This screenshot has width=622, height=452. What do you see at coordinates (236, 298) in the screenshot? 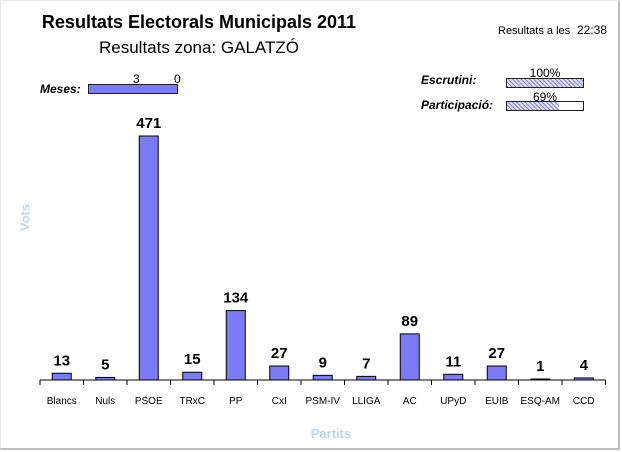
I see `data-label-pp: 134` at bounding box center [236, 298].